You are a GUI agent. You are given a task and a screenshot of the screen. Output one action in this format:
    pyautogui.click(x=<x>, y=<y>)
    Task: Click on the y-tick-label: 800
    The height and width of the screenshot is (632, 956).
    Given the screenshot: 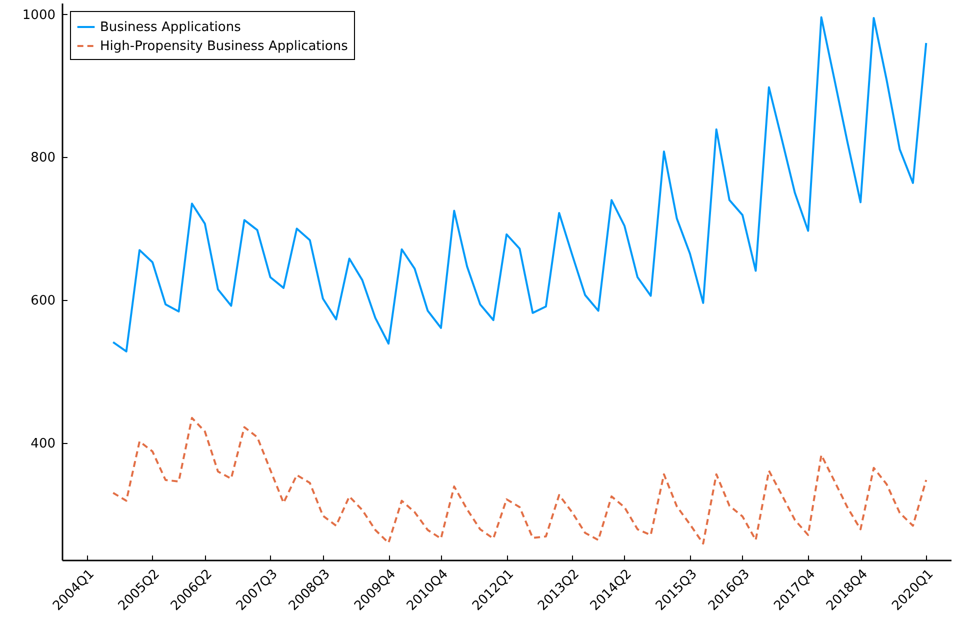 What is the action you would take?
    pyautogui.click(x=43, y=158)
    